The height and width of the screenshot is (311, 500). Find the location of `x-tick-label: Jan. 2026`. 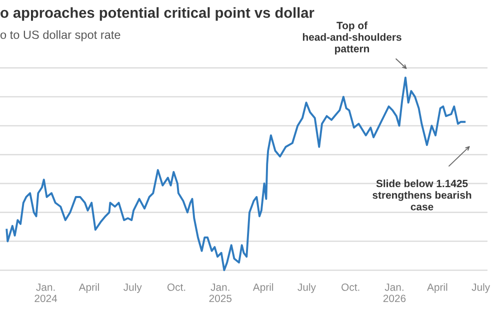

x-tick-label: Jan. 2026 is located at coordinates (394, 293).